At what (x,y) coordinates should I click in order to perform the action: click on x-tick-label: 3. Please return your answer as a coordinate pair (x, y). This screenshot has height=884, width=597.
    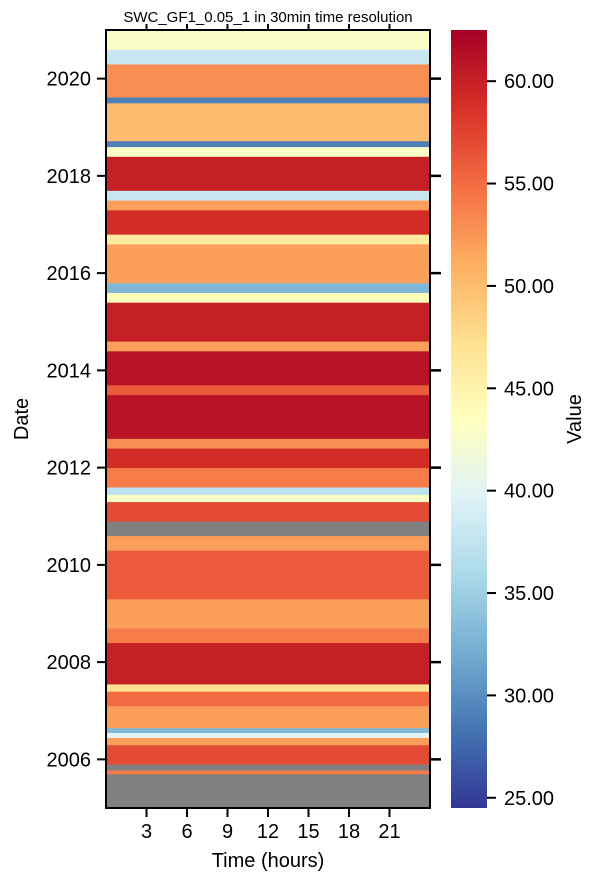
    Looking at the image, I should click on (146, 832).